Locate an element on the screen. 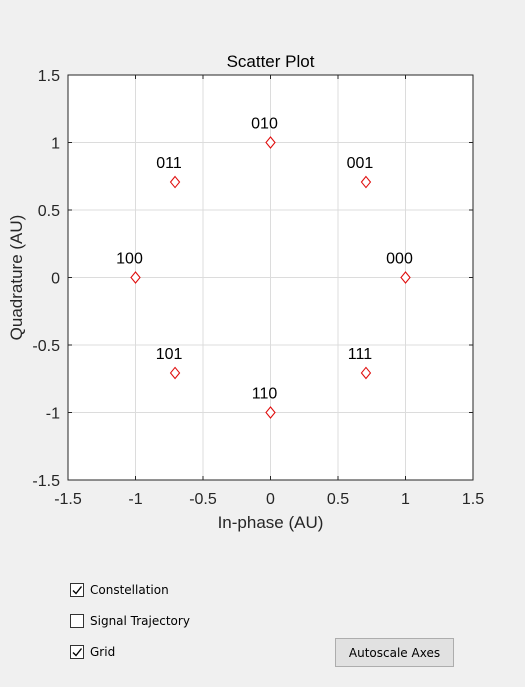 The width and height of the screenshot is (525, 687). y-tick-label: -1 is located at coordinates (53, 414).